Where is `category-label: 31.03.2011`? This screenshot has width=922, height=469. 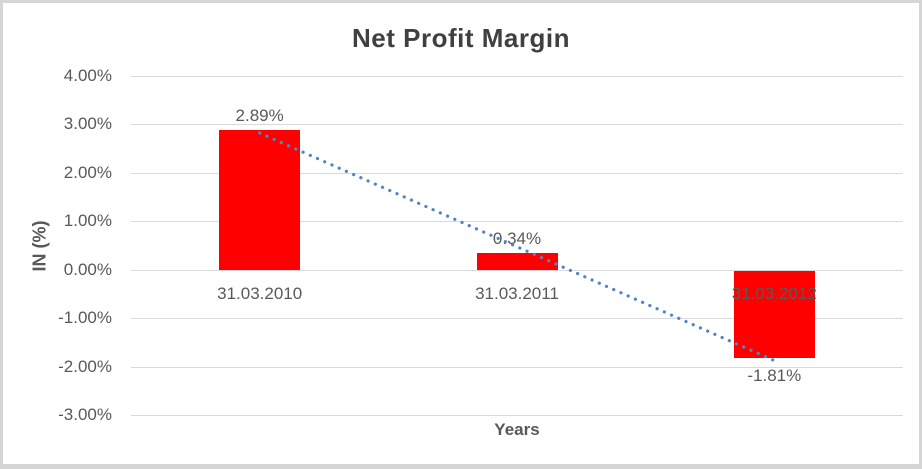 category-label: 31.03.2011 is located at coordinates (517, 293).